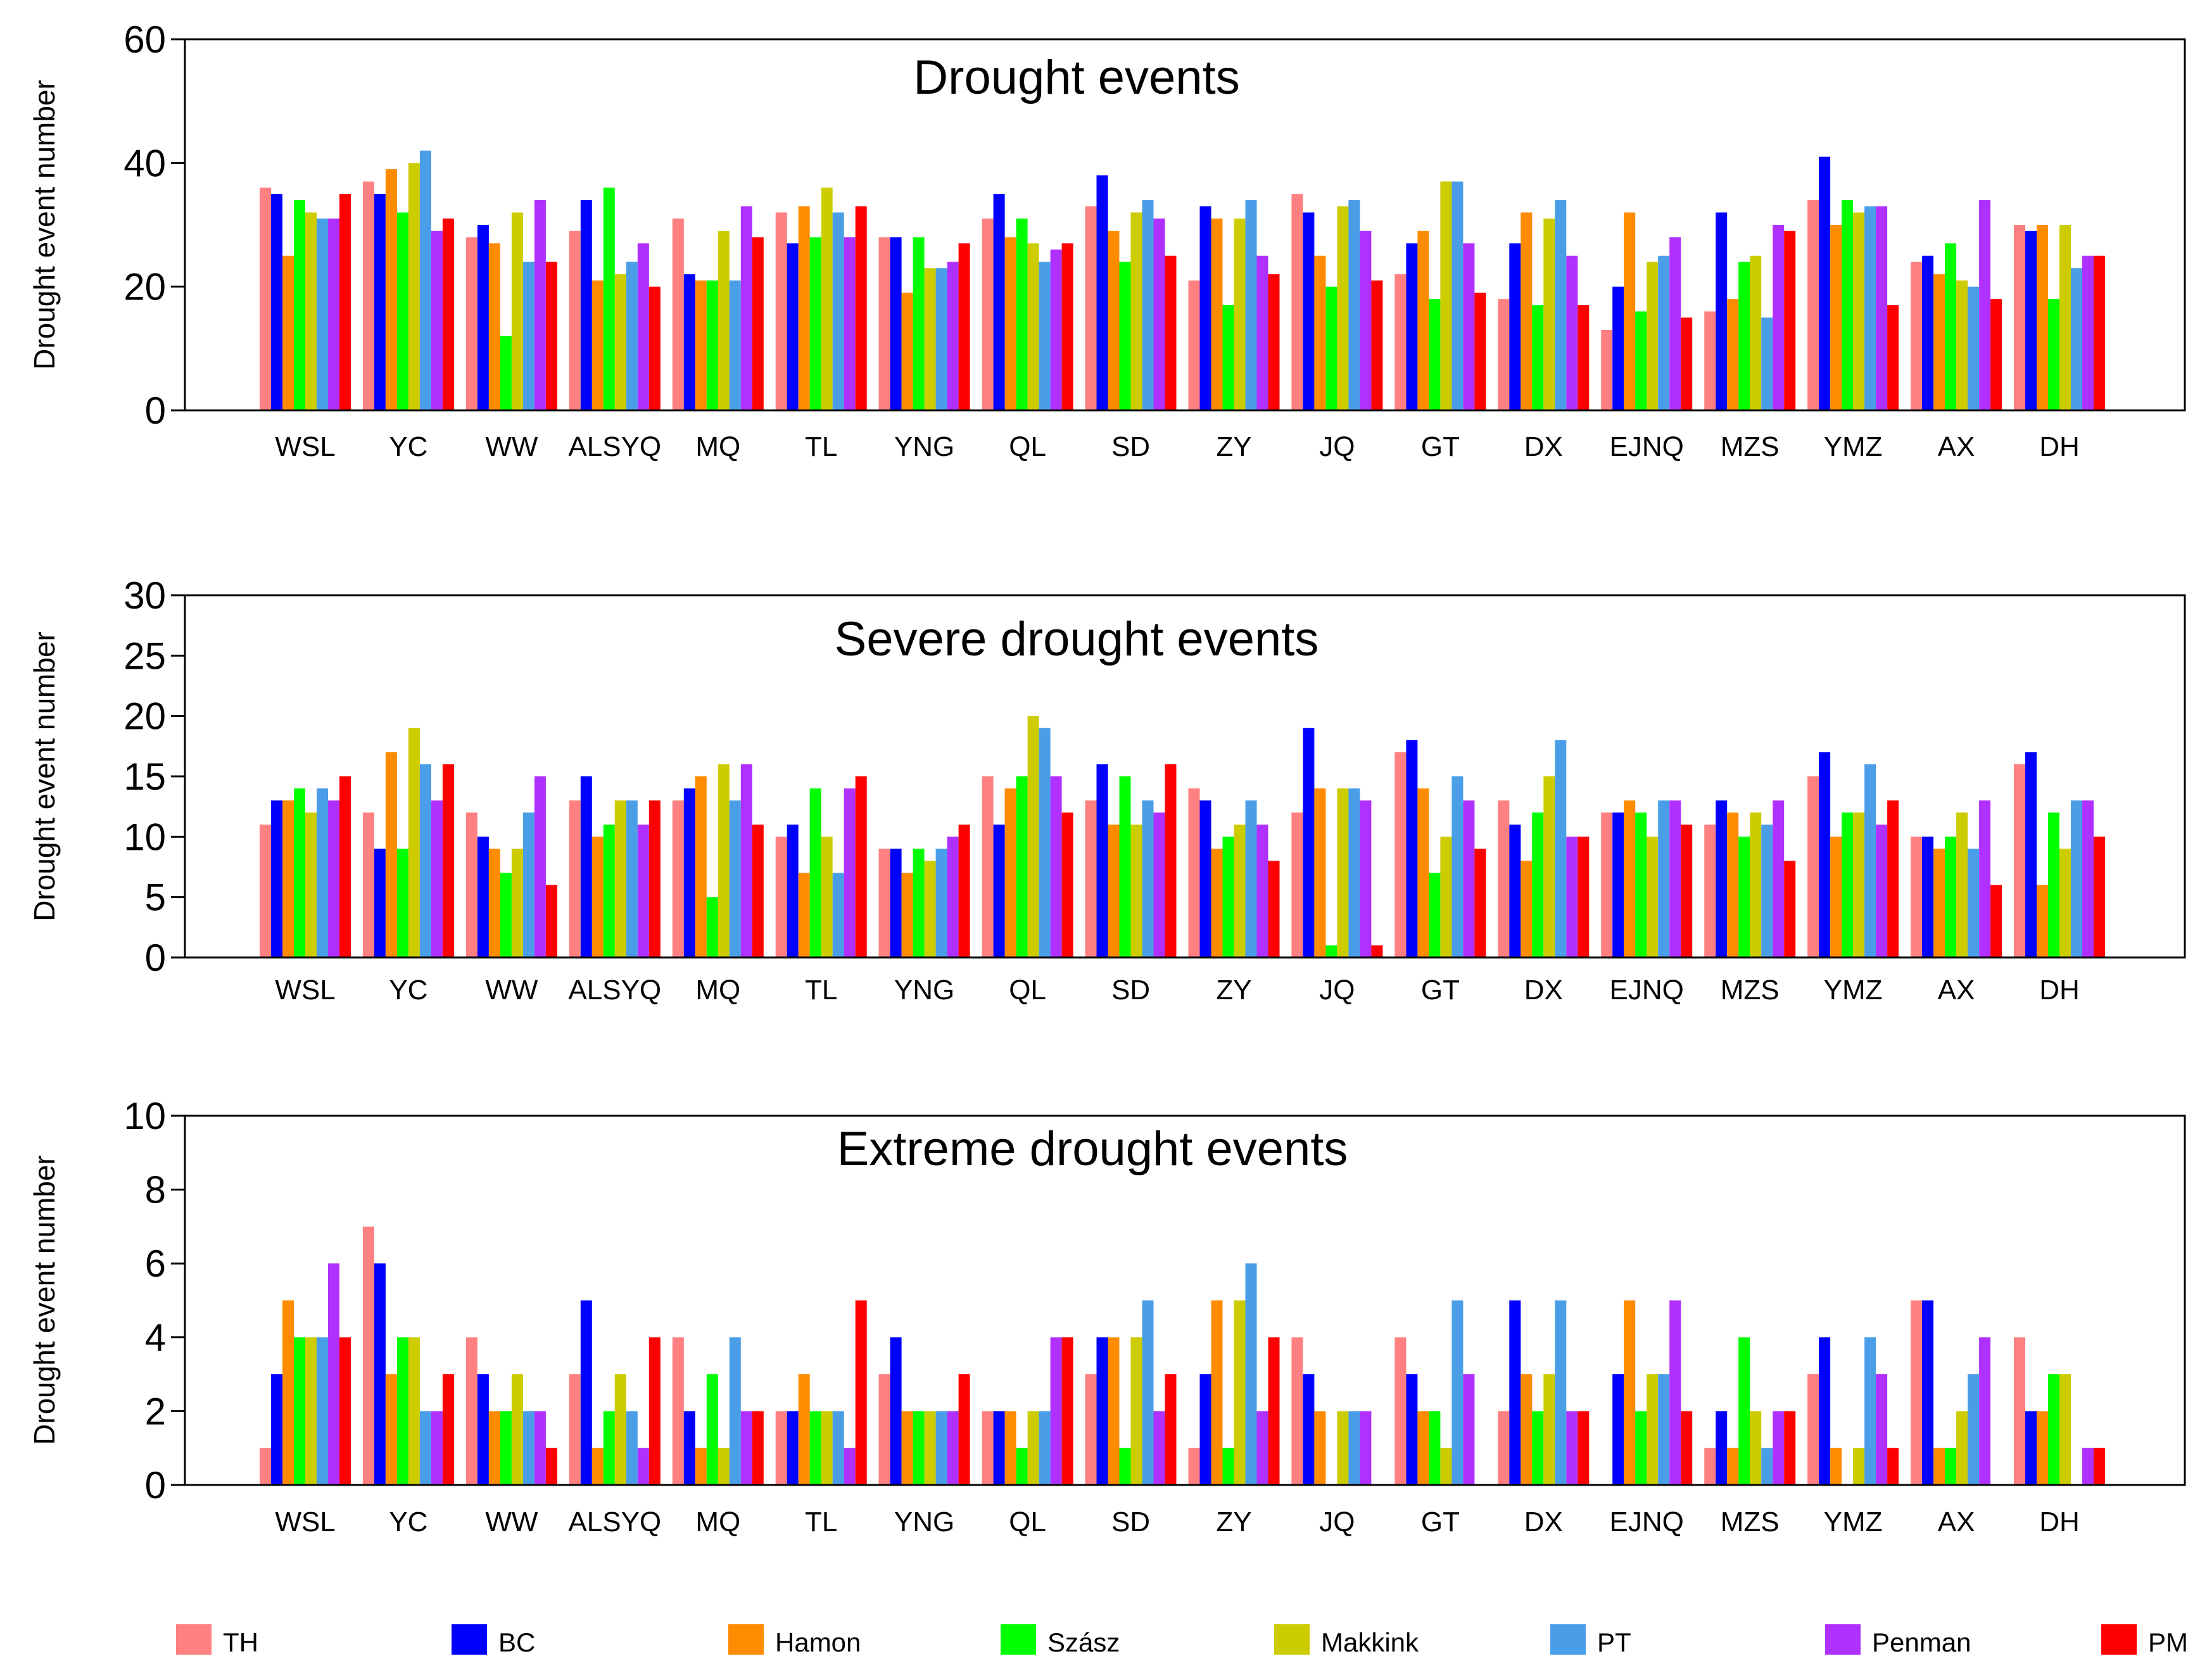 This screenshot has height=1680, width=2207. What do you see at coordinates (1092, 1149) in the screenshot?
I see `panel-title: Extreme drought events` at bounding box center [1092, 1149].